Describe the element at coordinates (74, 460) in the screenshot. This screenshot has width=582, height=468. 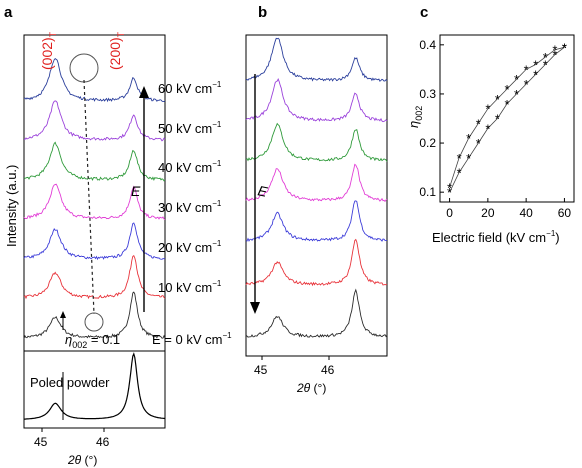
I see `panel-a-x-label-theta: 2θ` at that location.